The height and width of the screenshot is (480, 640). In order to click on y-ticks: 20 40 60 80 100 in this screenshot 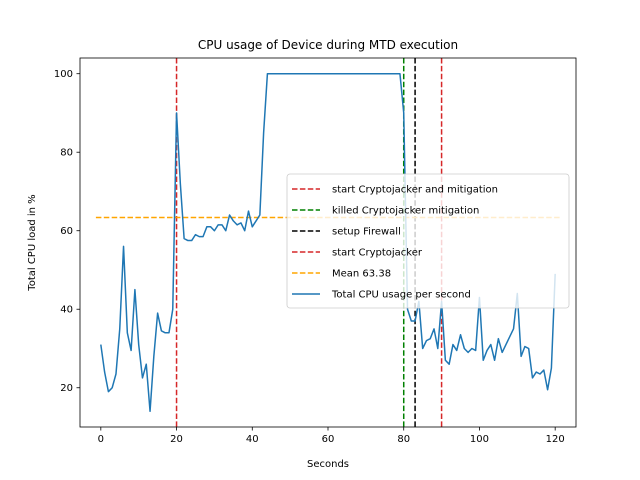, I will do `click(67, 231)`.